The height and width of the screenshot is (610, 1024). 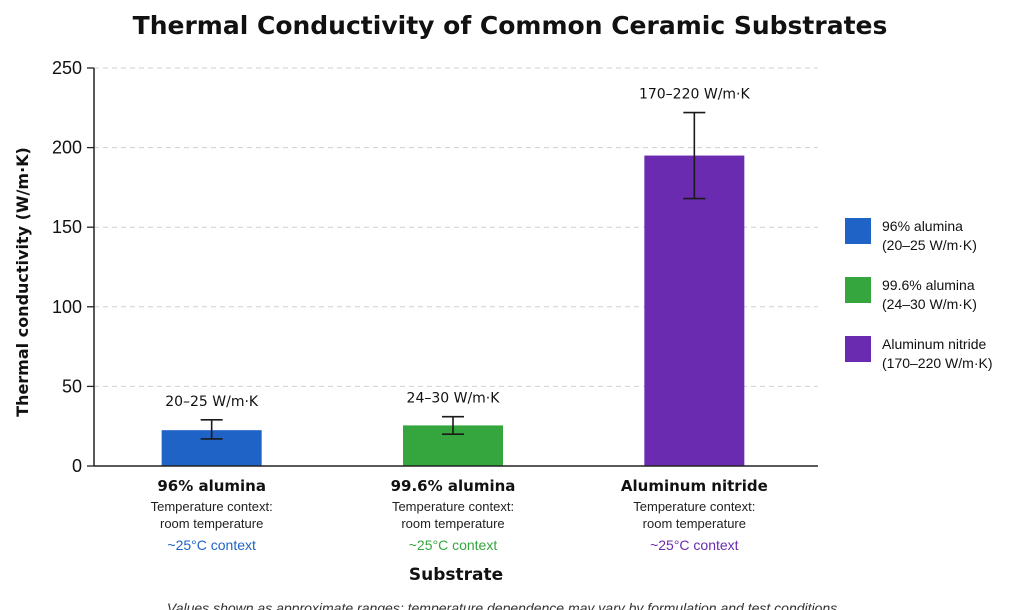 I want to click on temperature-context-label-1: Temperature context:, so click(x=453, y=506).